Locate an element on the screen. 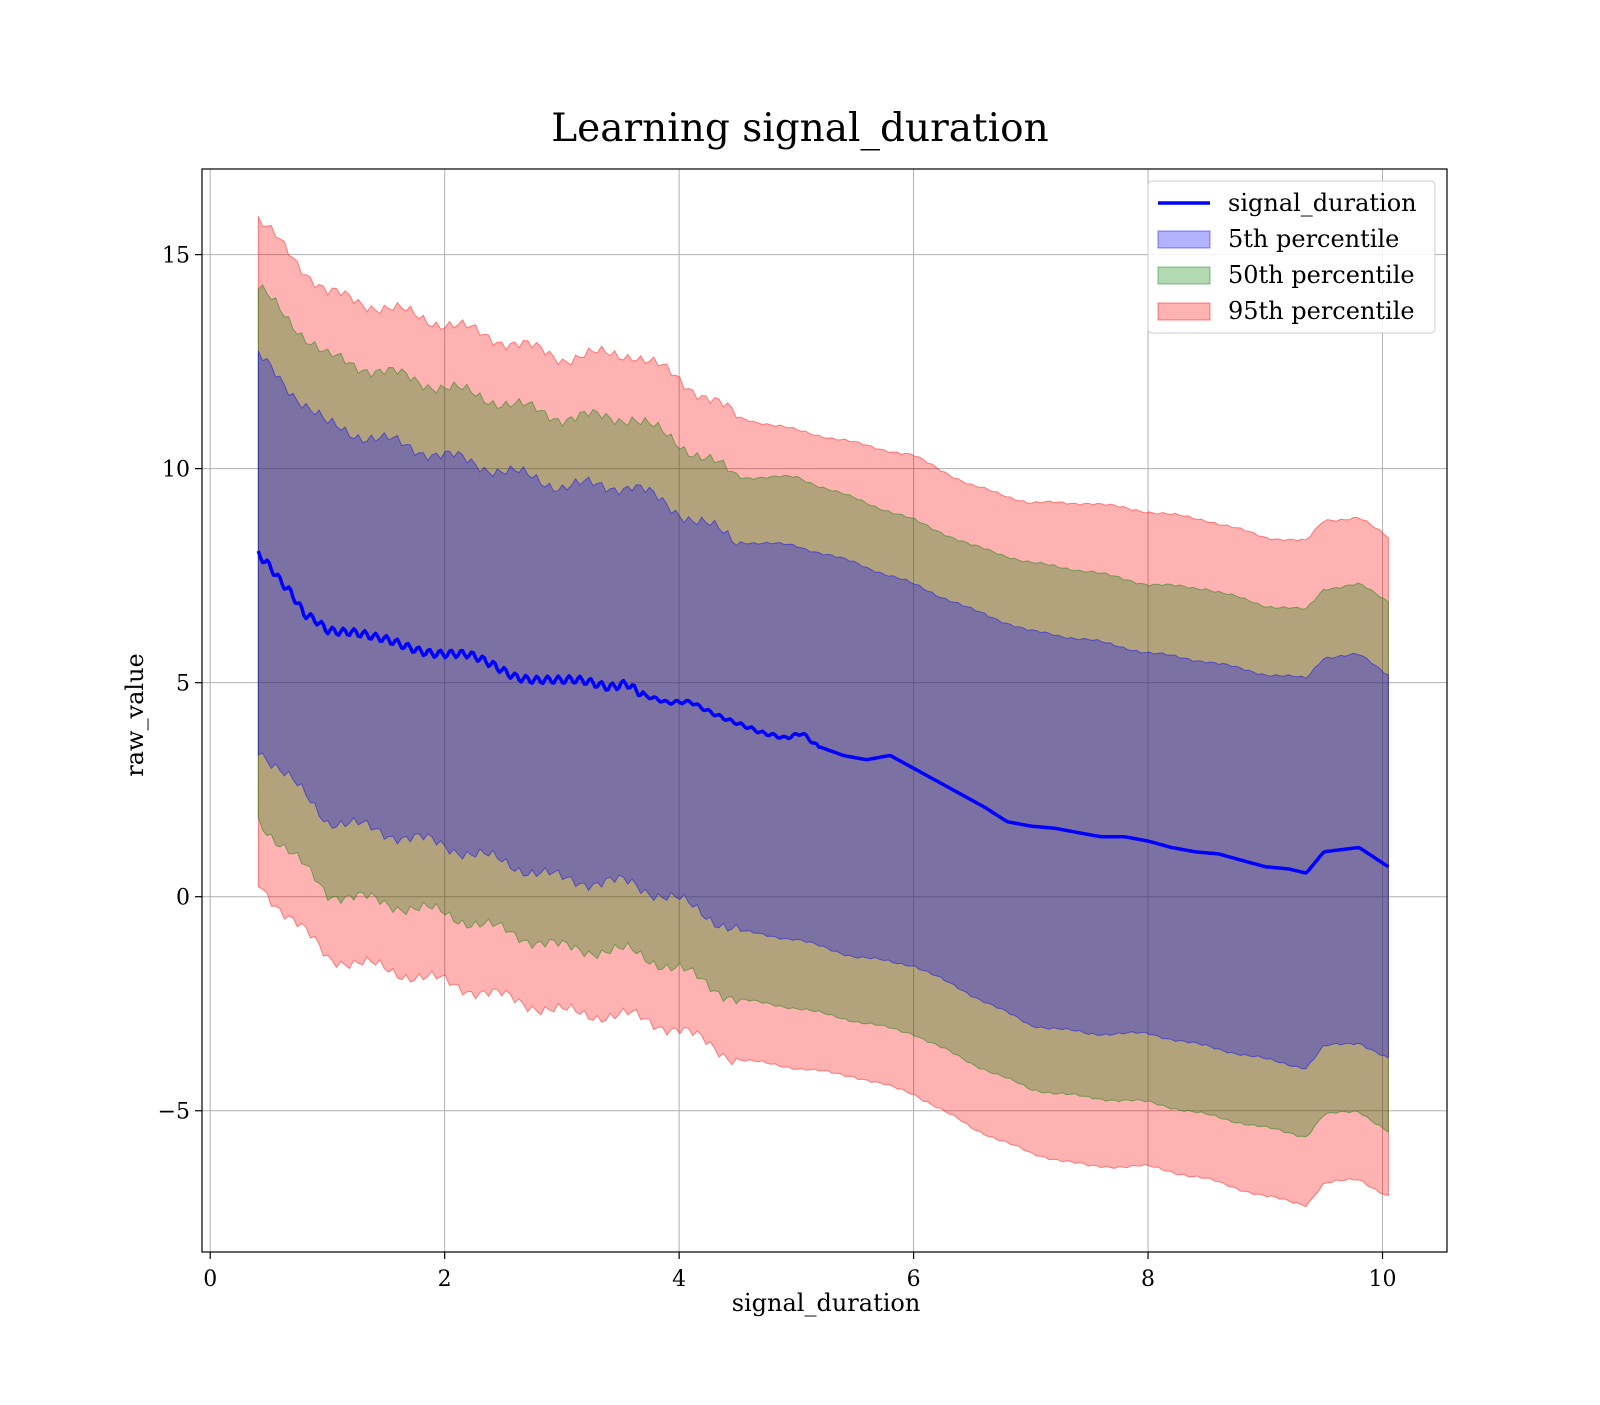  y-tick-label: −5 is located at coordinates (174, 1112).